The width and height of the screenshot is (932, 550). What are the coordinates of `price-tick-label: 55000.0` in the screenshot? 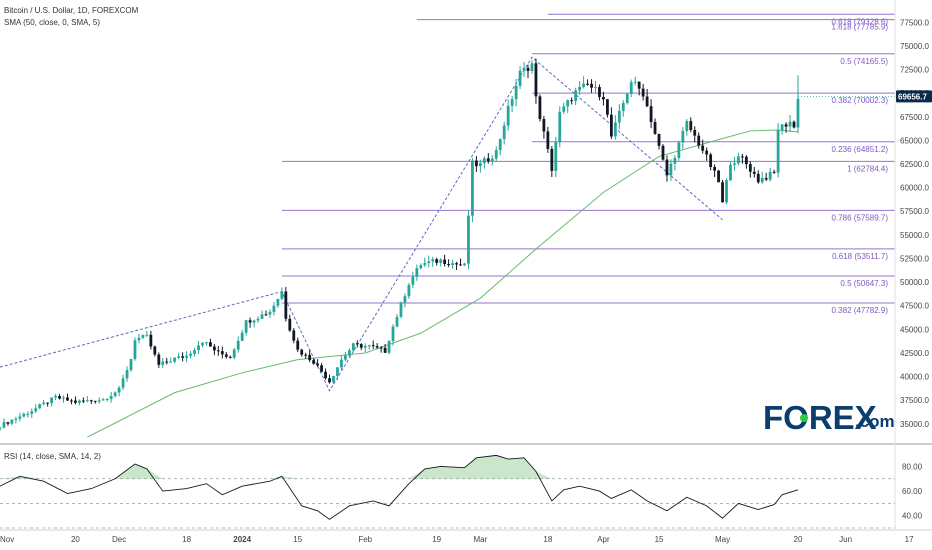 It's located at (914, 235).